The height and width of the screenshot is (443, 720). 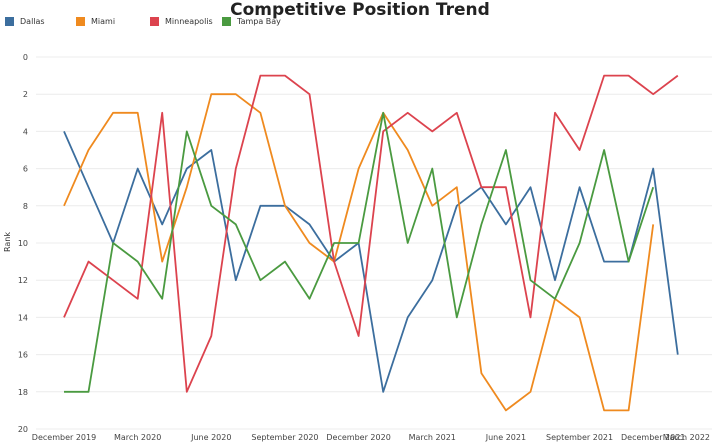 I want to click on legend-label-tampa-bay: Tampa Bay, so click(x=259, y=21).